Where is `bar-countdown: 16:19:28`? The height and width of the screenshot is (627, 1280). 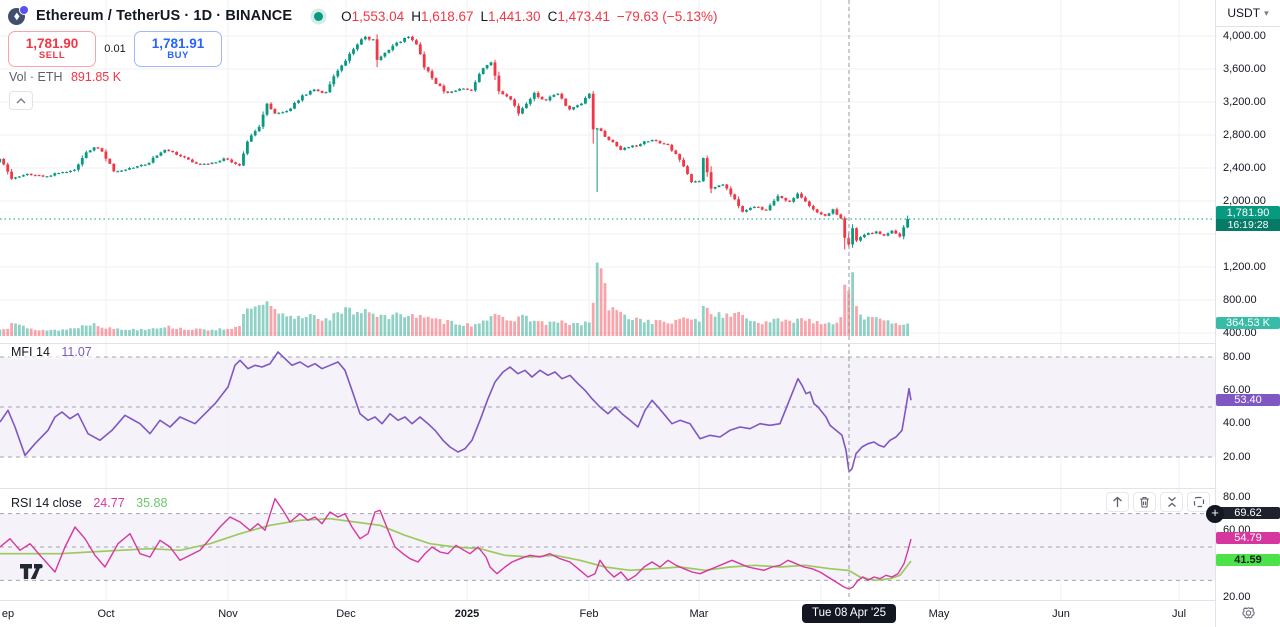 bar-countdown: 16:19:28 is located at coordinates (1248, 225).